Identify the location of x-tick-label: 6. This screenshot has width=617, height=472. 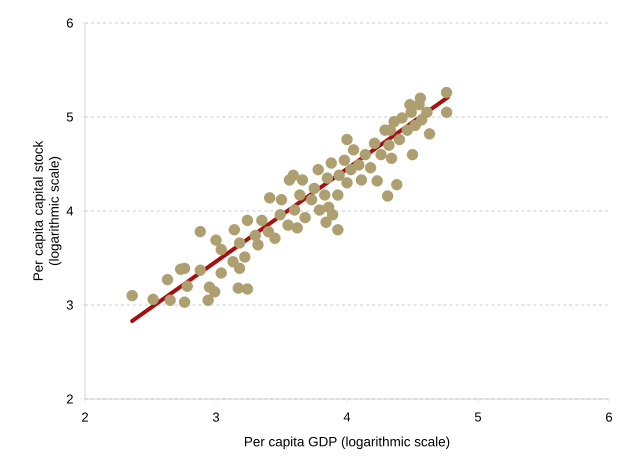
(609, 417).